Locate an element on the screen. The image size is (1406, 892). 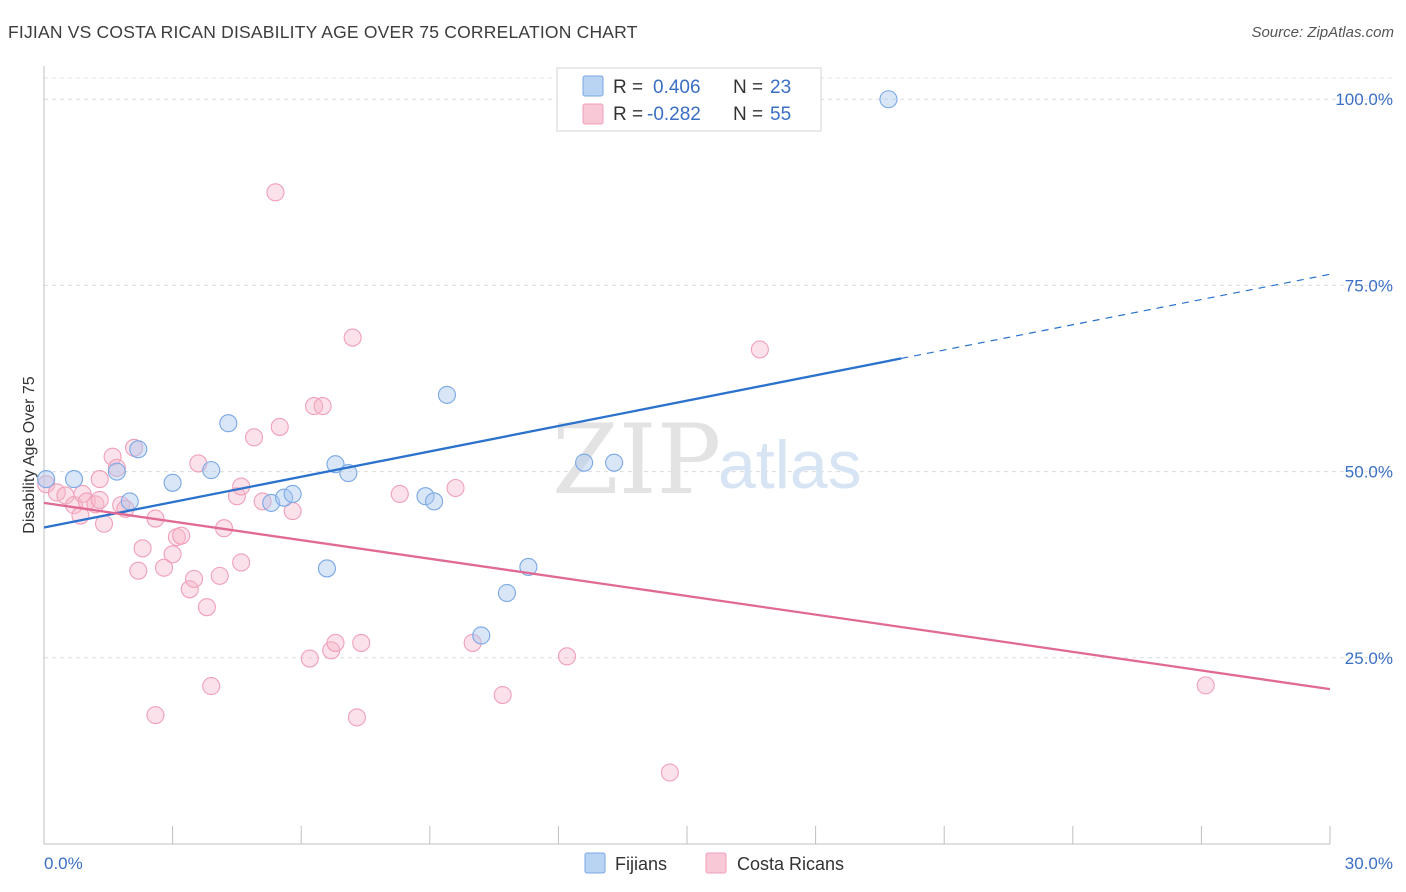
bottom-legend-label-costa-ricans: Costa Ricans is located at coordinates (790, 864).